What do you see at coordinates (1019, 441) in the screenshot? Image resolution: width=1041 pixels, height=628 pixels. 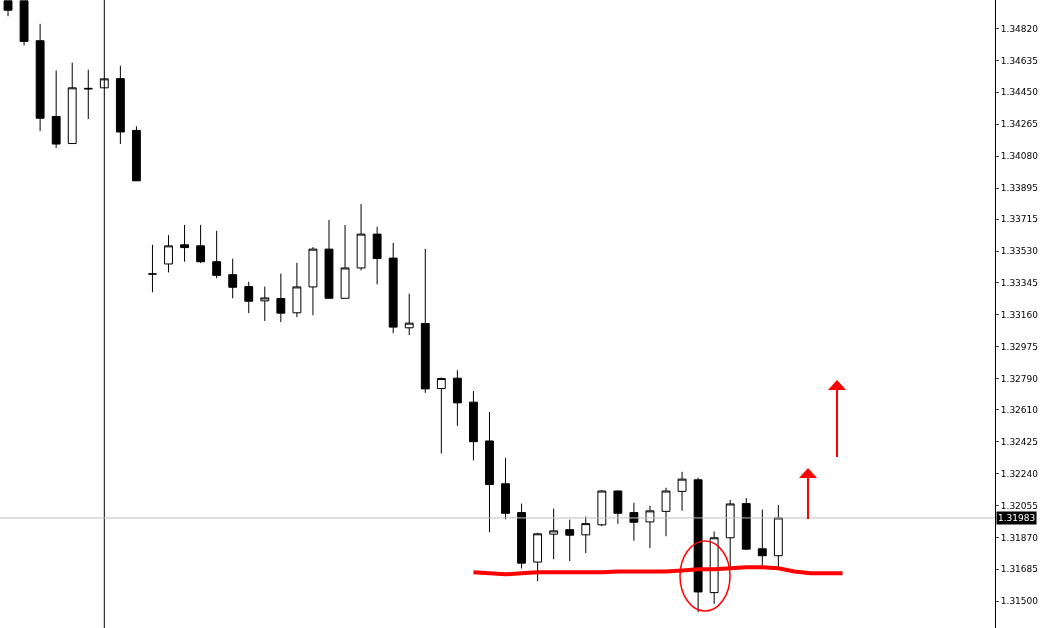 I see `y-tick-label: 1.32425` at bounding box center [1019, 441].